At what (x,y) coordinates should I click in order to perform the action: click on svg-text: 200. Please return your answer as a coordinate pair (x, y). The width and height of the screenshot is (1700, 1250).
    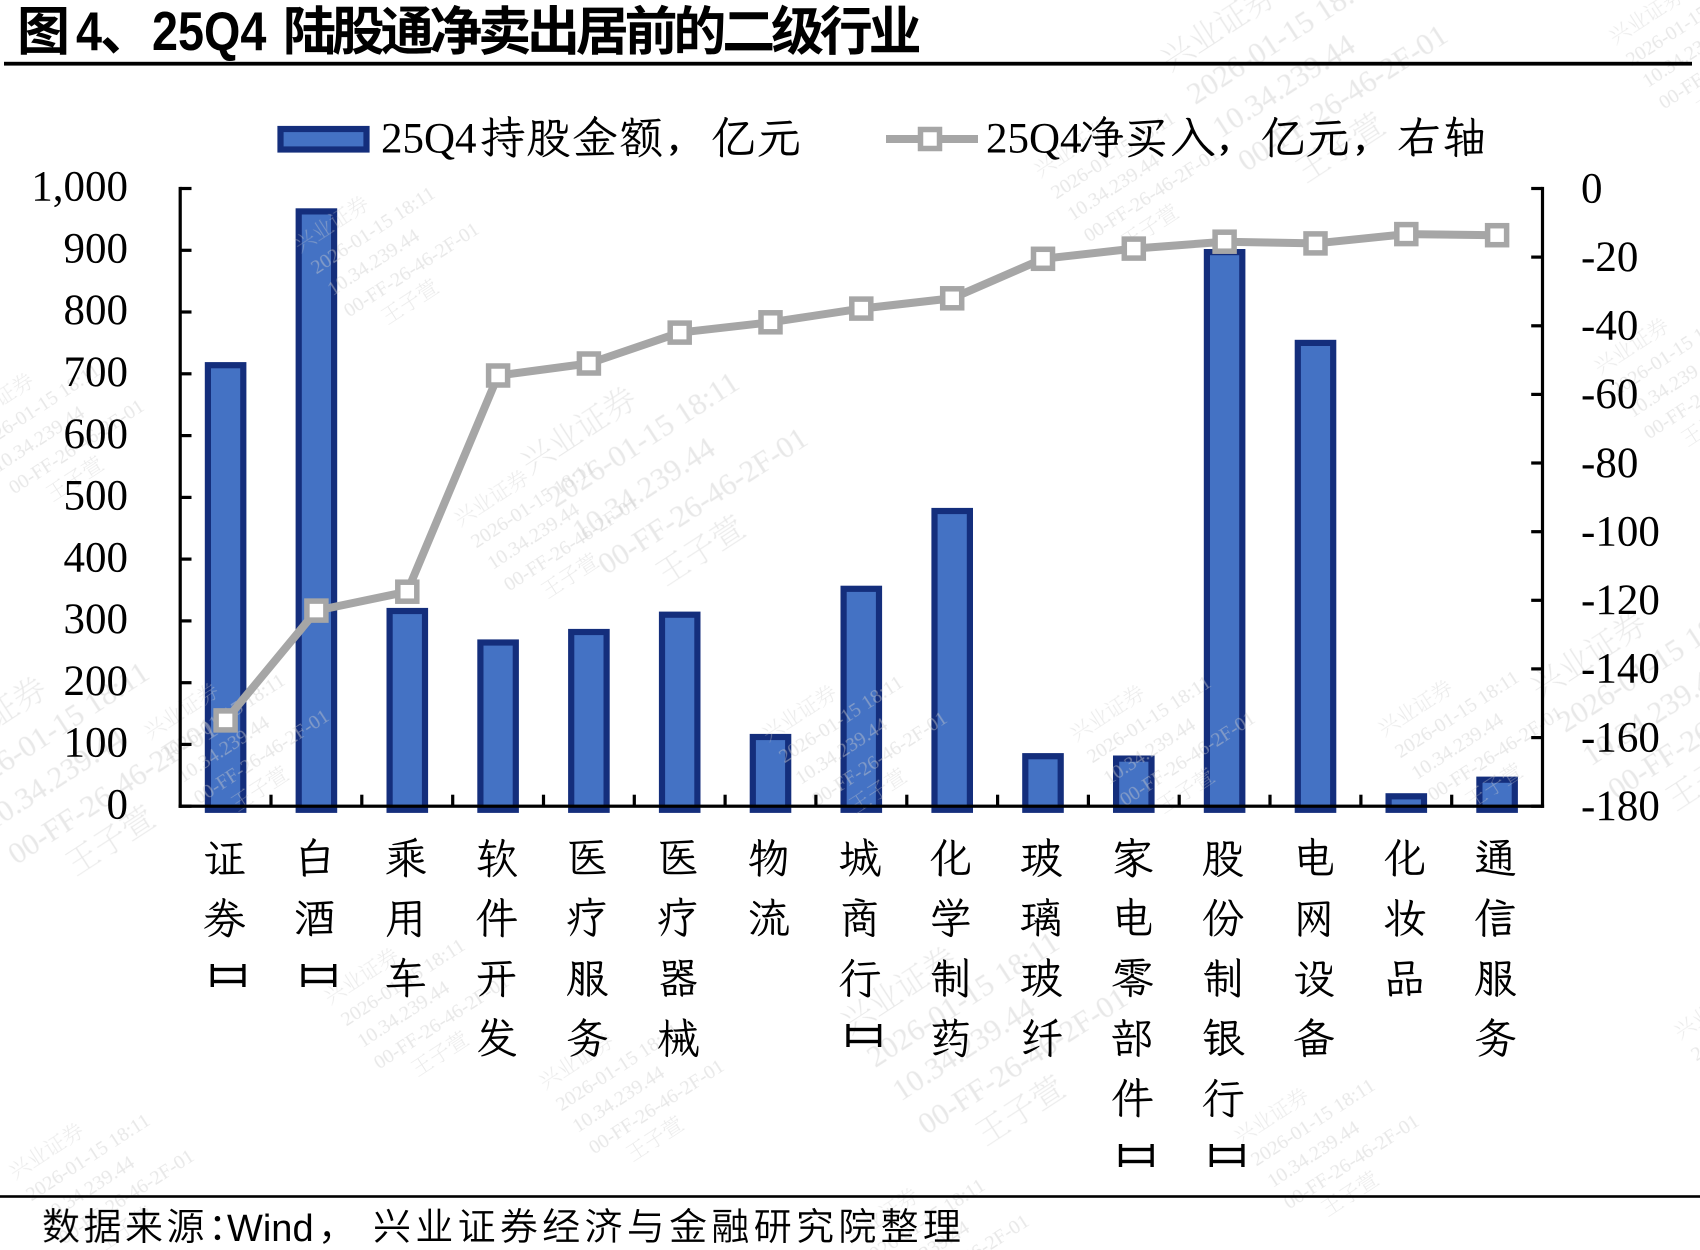
    Looking at the image, I should click on (96, 681).